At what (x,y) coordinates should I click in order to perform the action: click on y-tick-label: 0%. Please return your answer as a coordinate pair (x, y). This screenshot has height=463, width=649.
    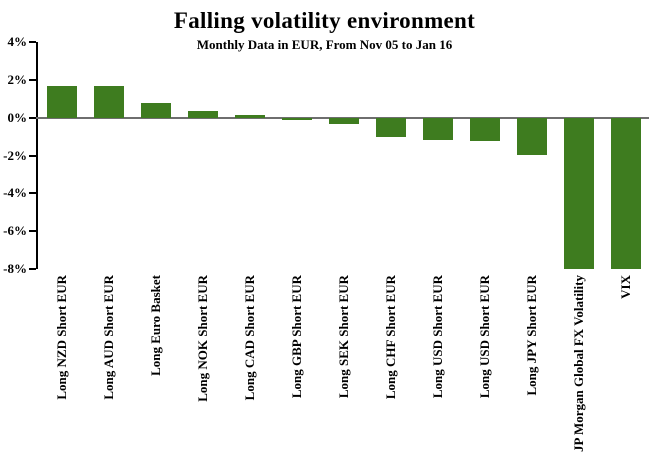
    Looking at the image, I should click on (17, 117).